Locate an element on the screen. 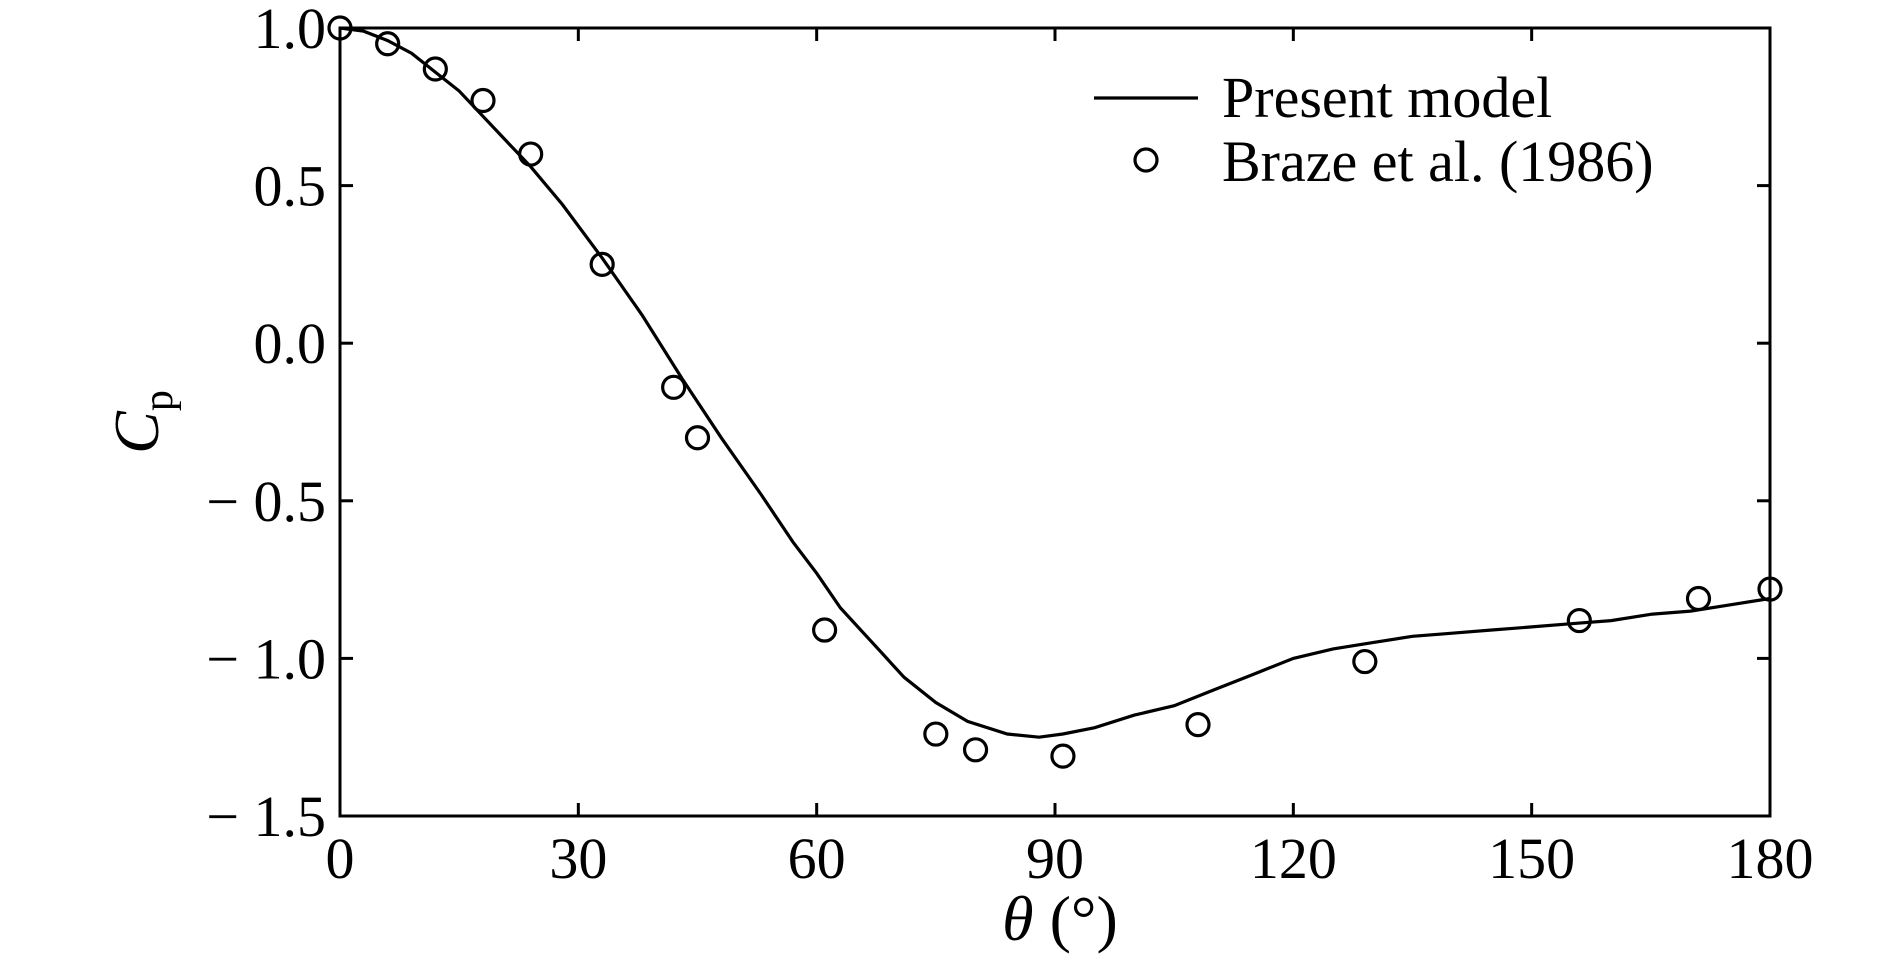  x-axis-label: θ (°) is located at coordinates (1060, 918).